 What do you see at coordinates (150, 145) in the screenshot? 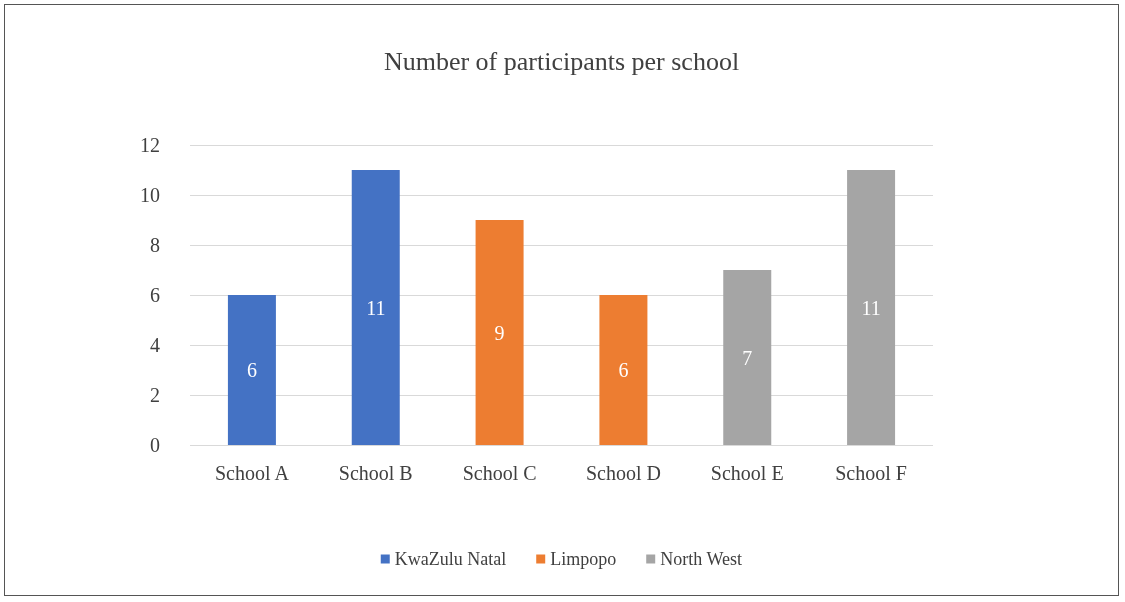
I see `y-tick-label: 12` at bounding box center [150, 145].